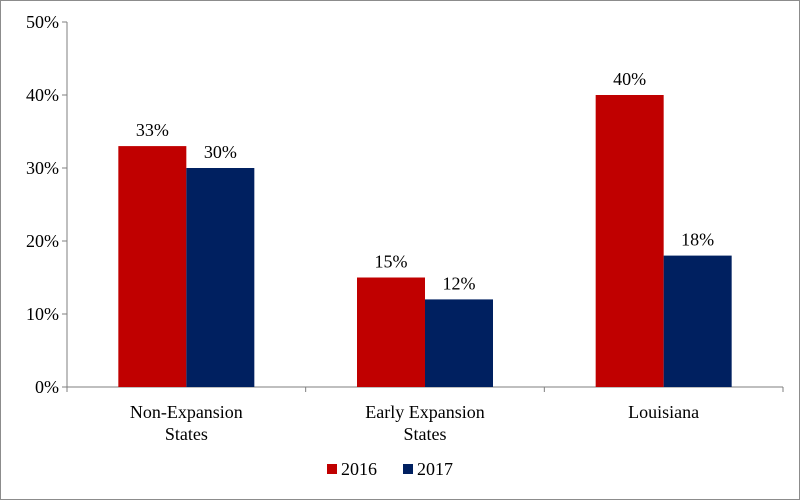  Describe the element at coordinates (152, 130) in the screenshot. I see `data-label: 33%` at that location.